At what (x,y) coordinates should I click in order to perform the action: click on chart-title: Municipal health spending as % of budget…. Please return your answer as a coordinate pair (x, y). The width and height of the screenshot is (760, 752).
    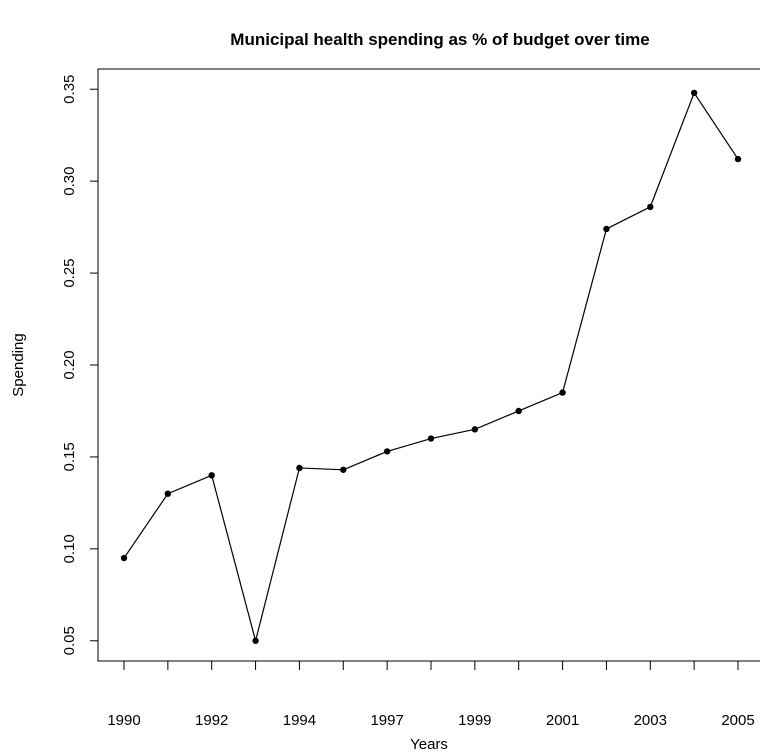
    Looking at the image, I should click on (439, 39).